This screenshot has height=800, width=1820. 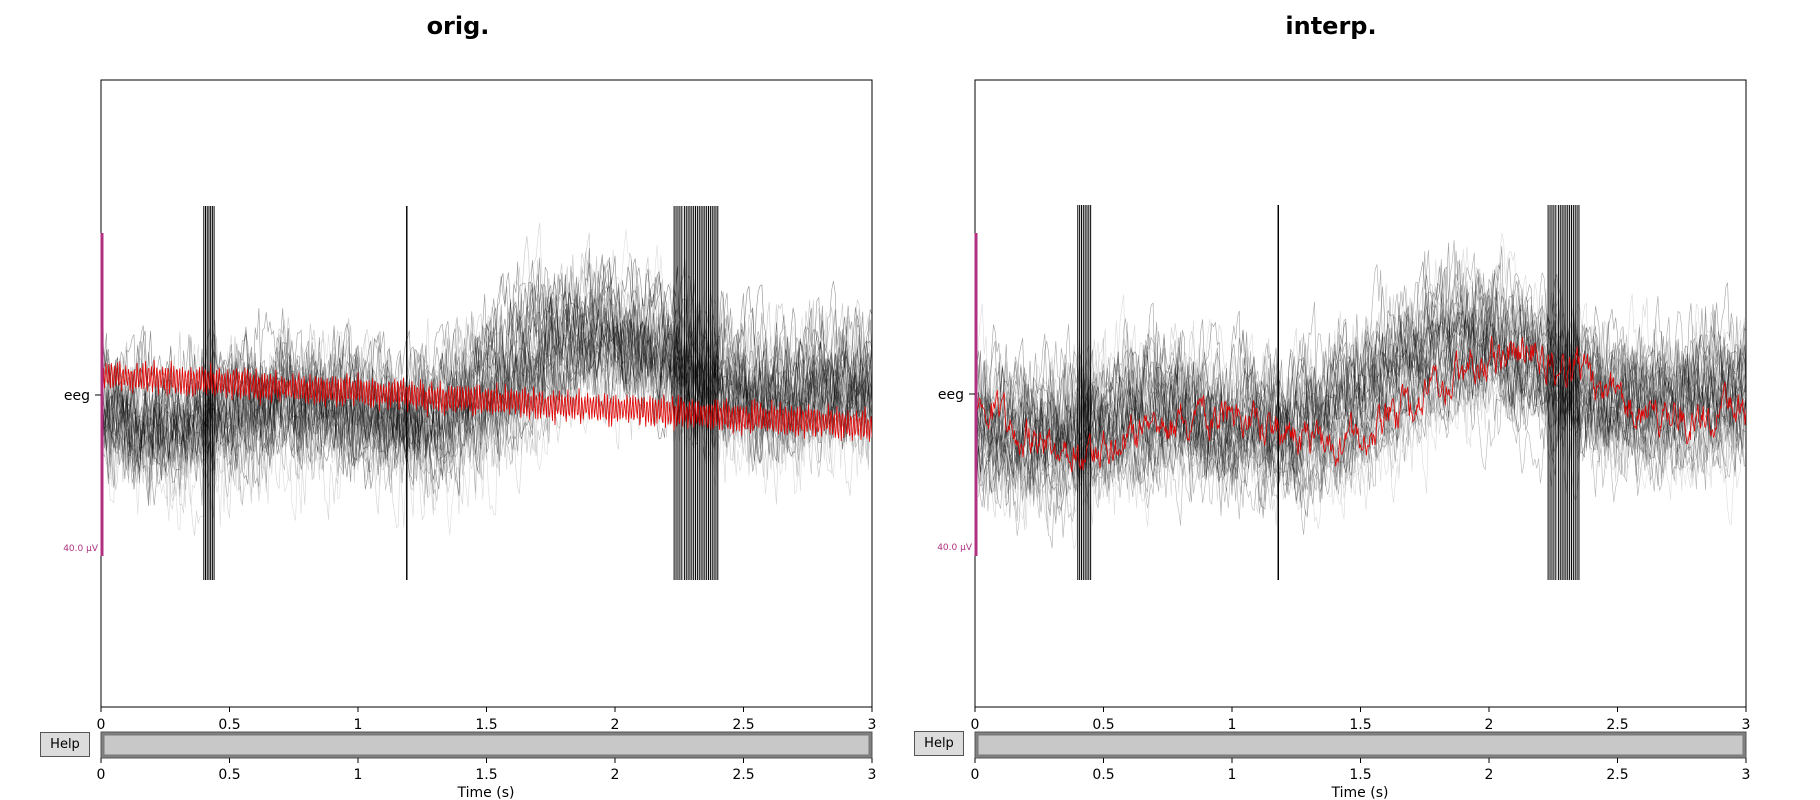 I want to click on x-axis-ticks-interp: 0 0.5 1 1.5 2 2.5 3, so click(x=1361, y=720).